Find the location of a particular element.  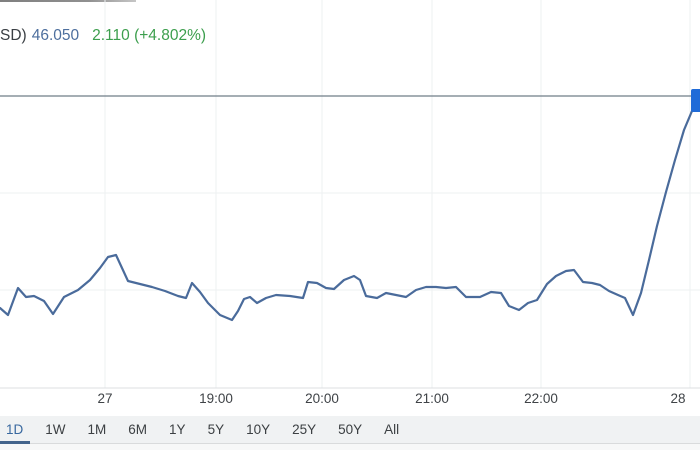

current-price: 46.050 is located at coordinates (55, 35).